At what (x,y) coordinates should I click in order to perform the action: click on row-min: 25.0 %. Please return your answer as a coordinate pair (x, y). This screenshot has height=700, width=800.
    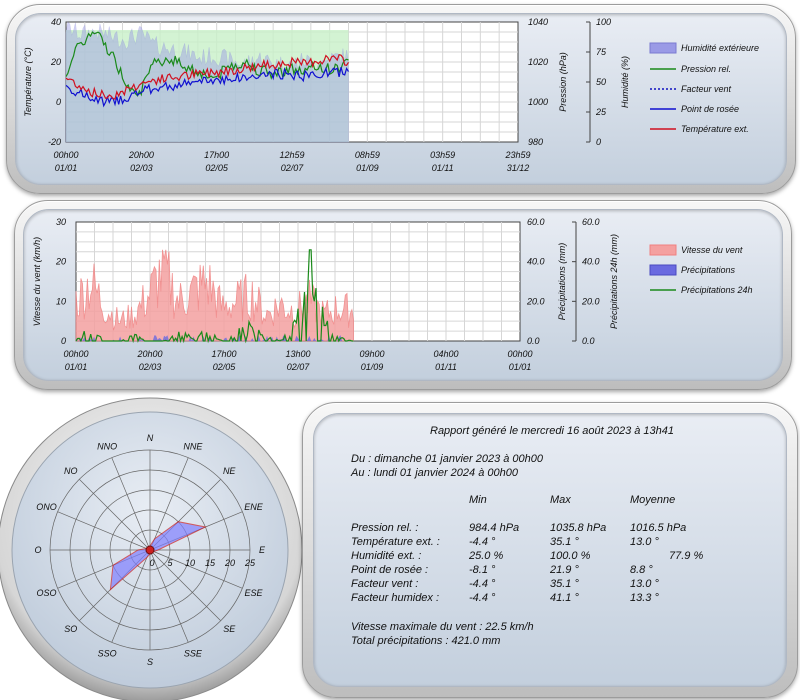
    Looking at the image, I should click on (486, 556).